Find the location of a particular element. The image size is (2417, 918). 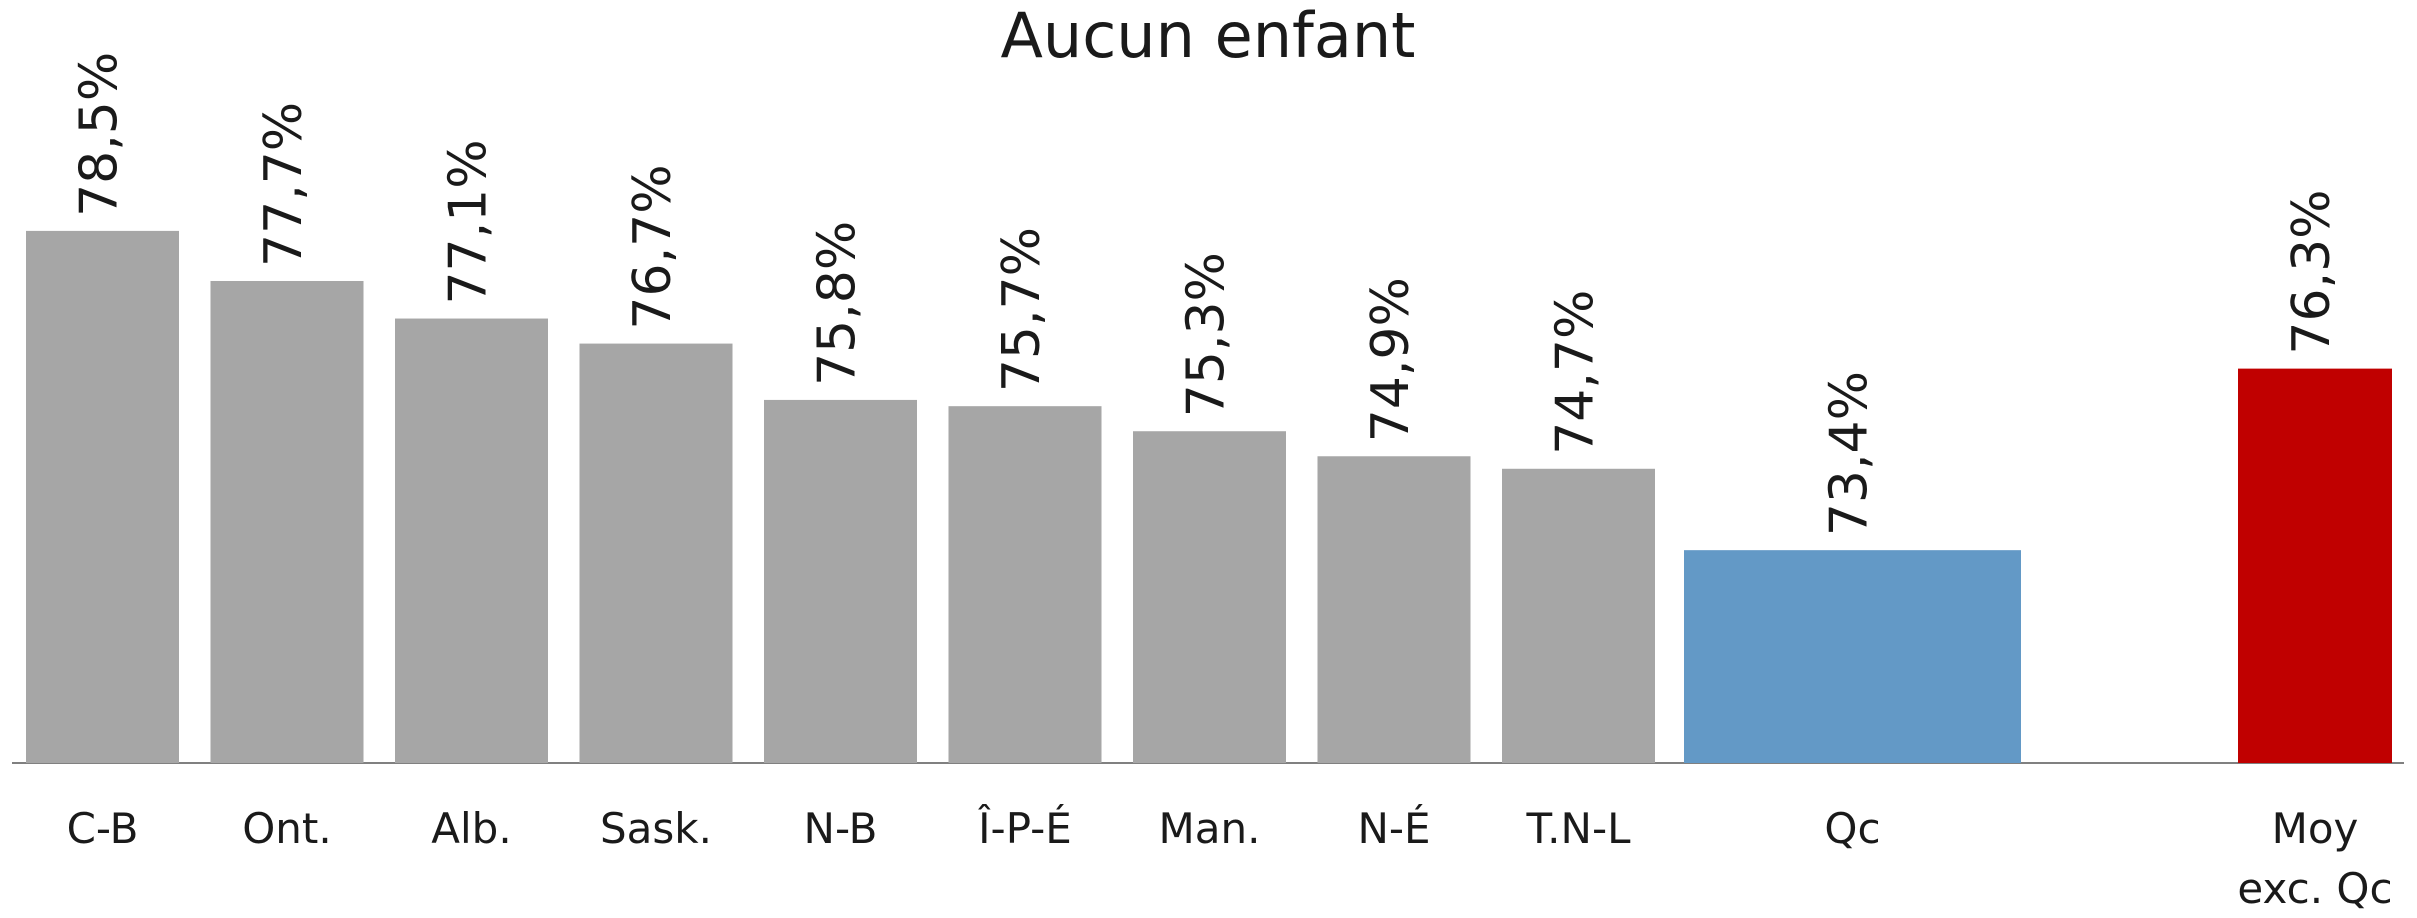

value-label: 74,7% is located at coordinates (1576, 372).